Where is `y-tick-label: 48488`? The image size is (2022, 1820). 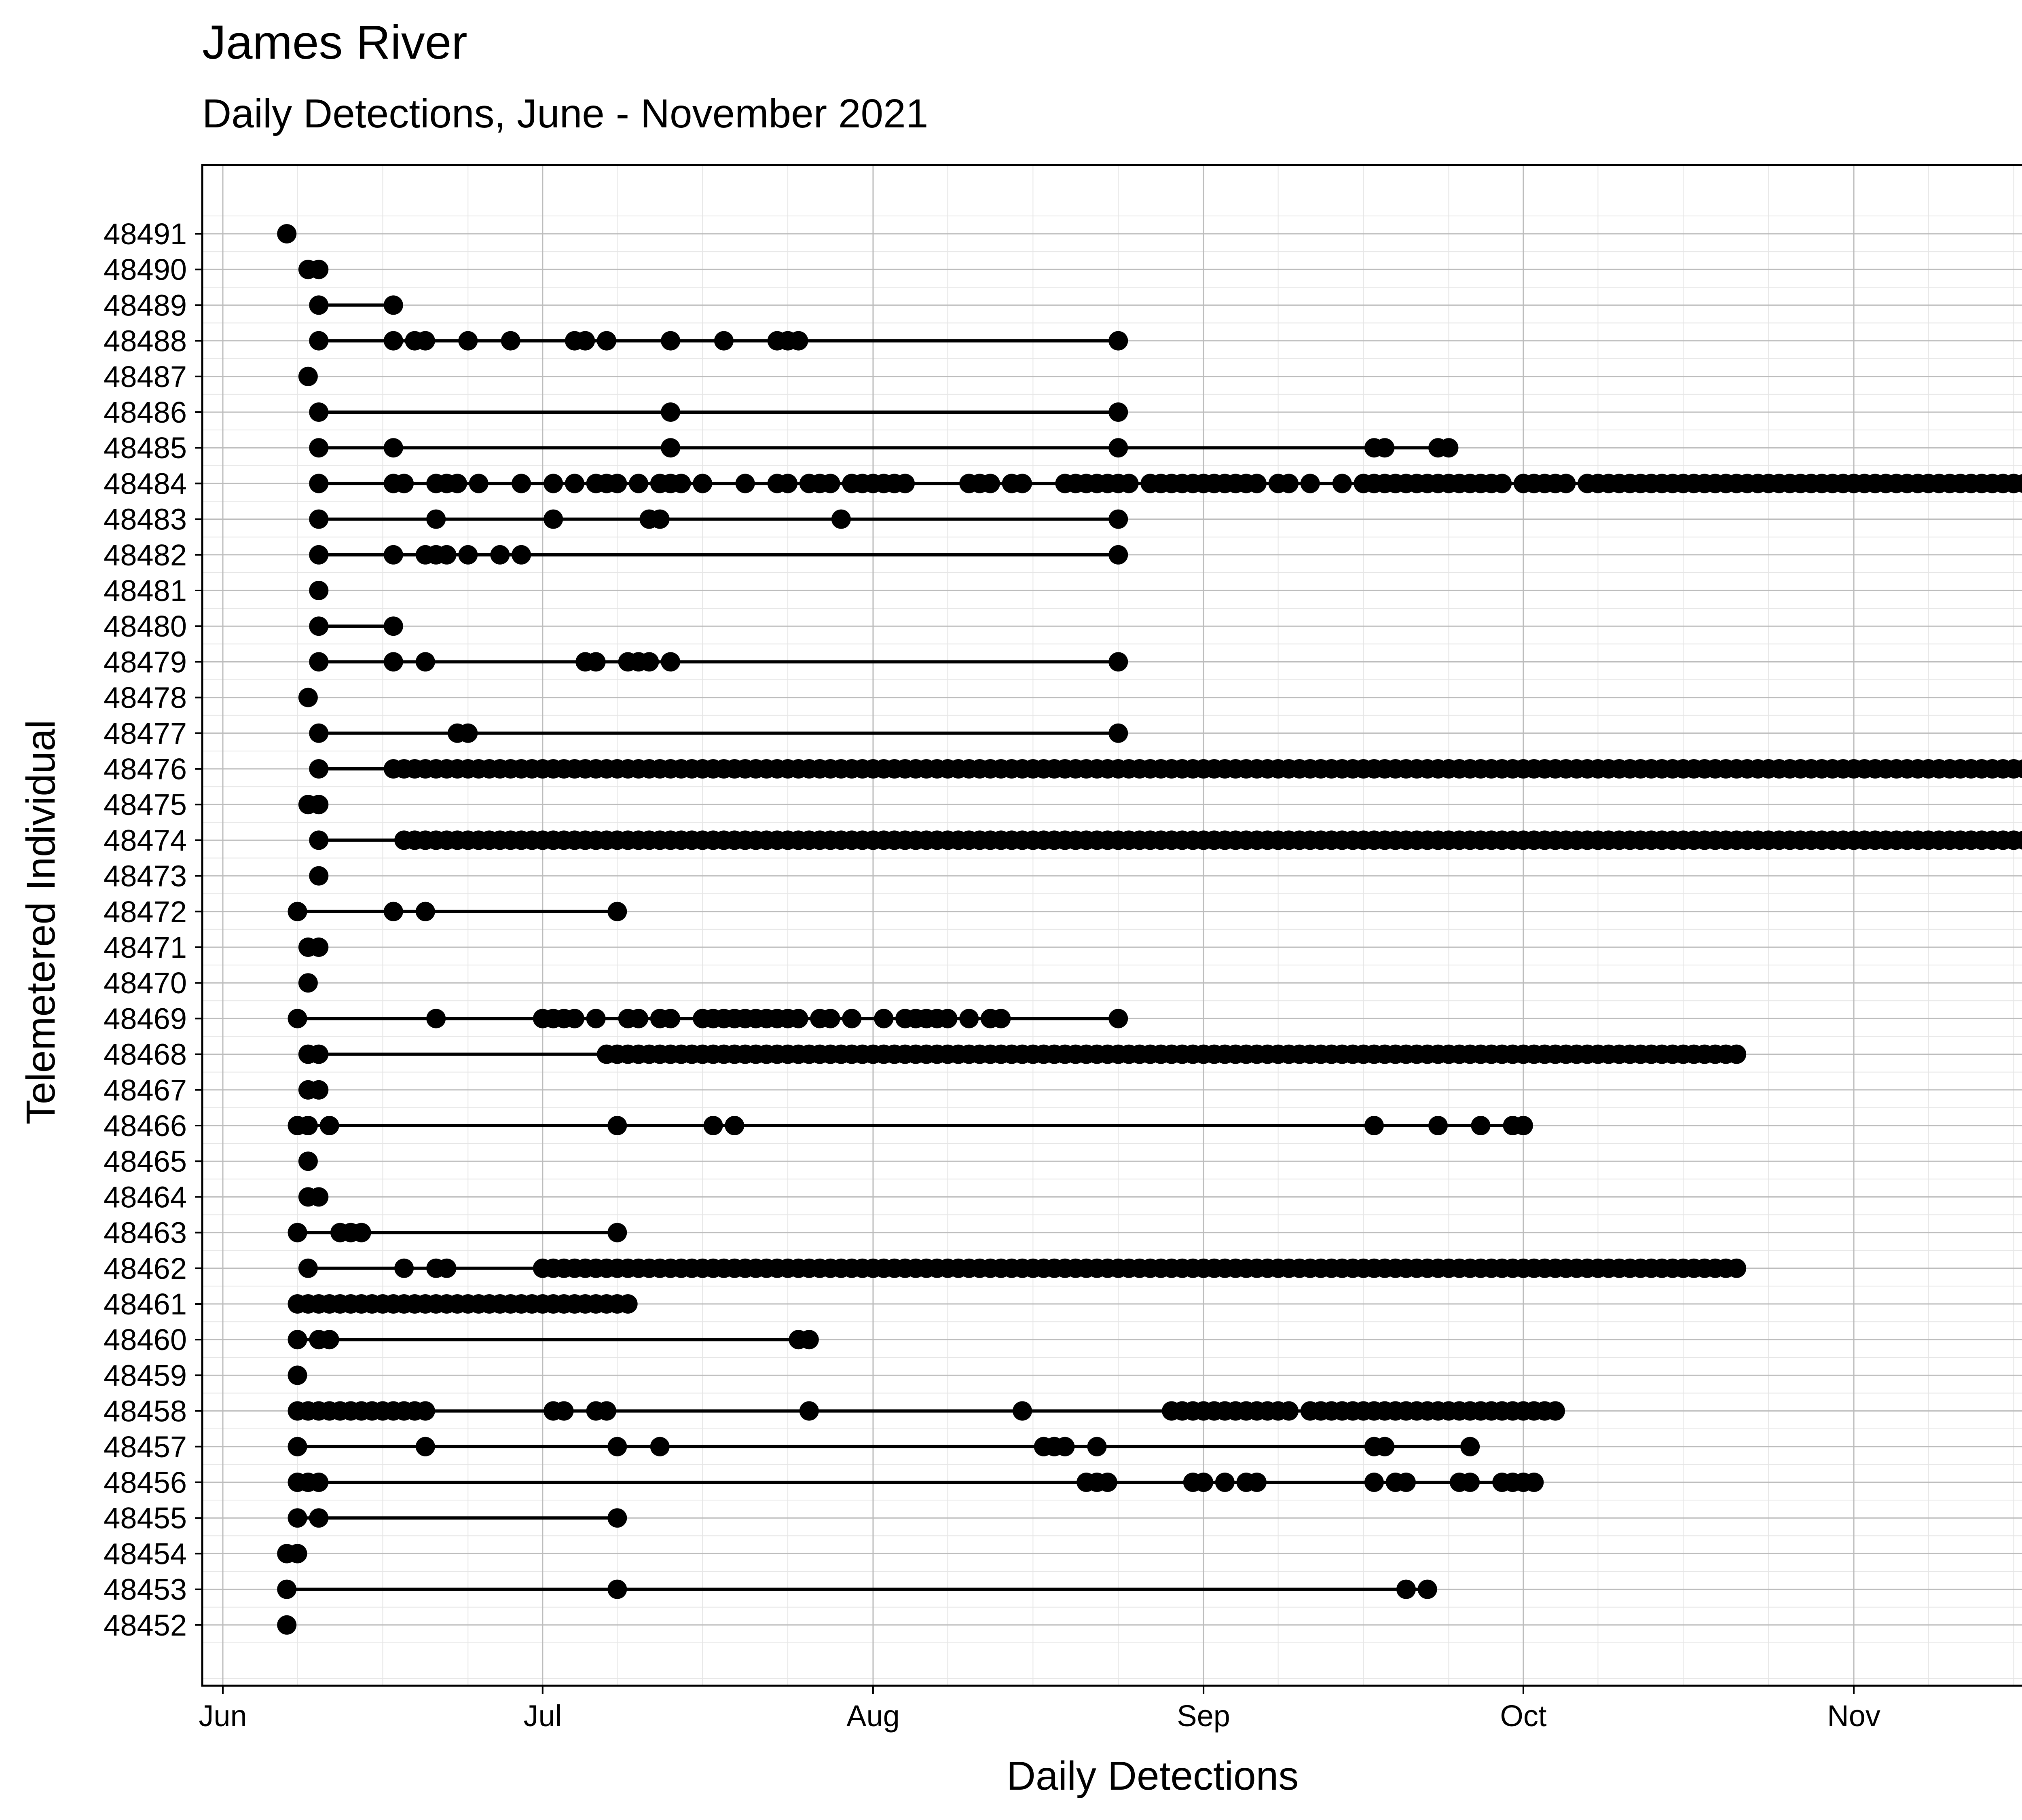 y-tick-label: 48488 is located at coordinates (145, 341).